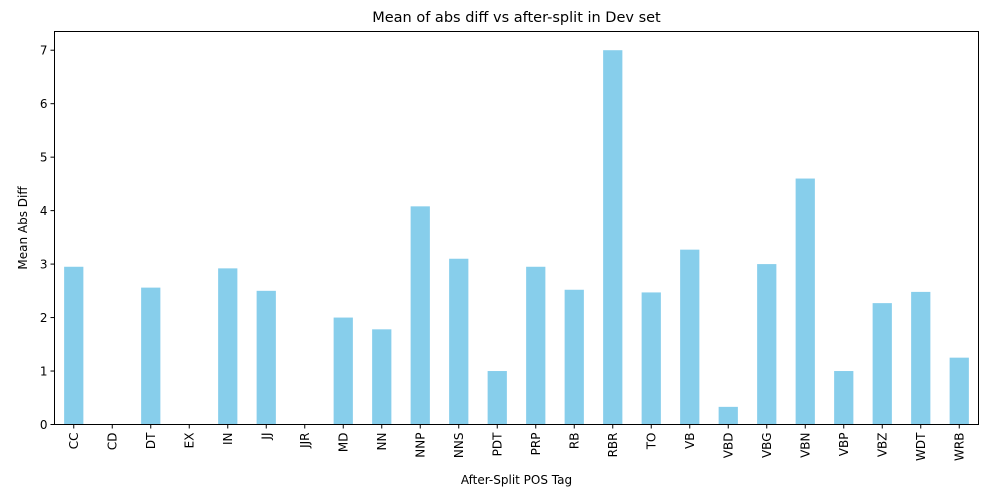 This screenshot has width=987, height=496. I want to click on x-tick-label: VBG, so click(767, 446).